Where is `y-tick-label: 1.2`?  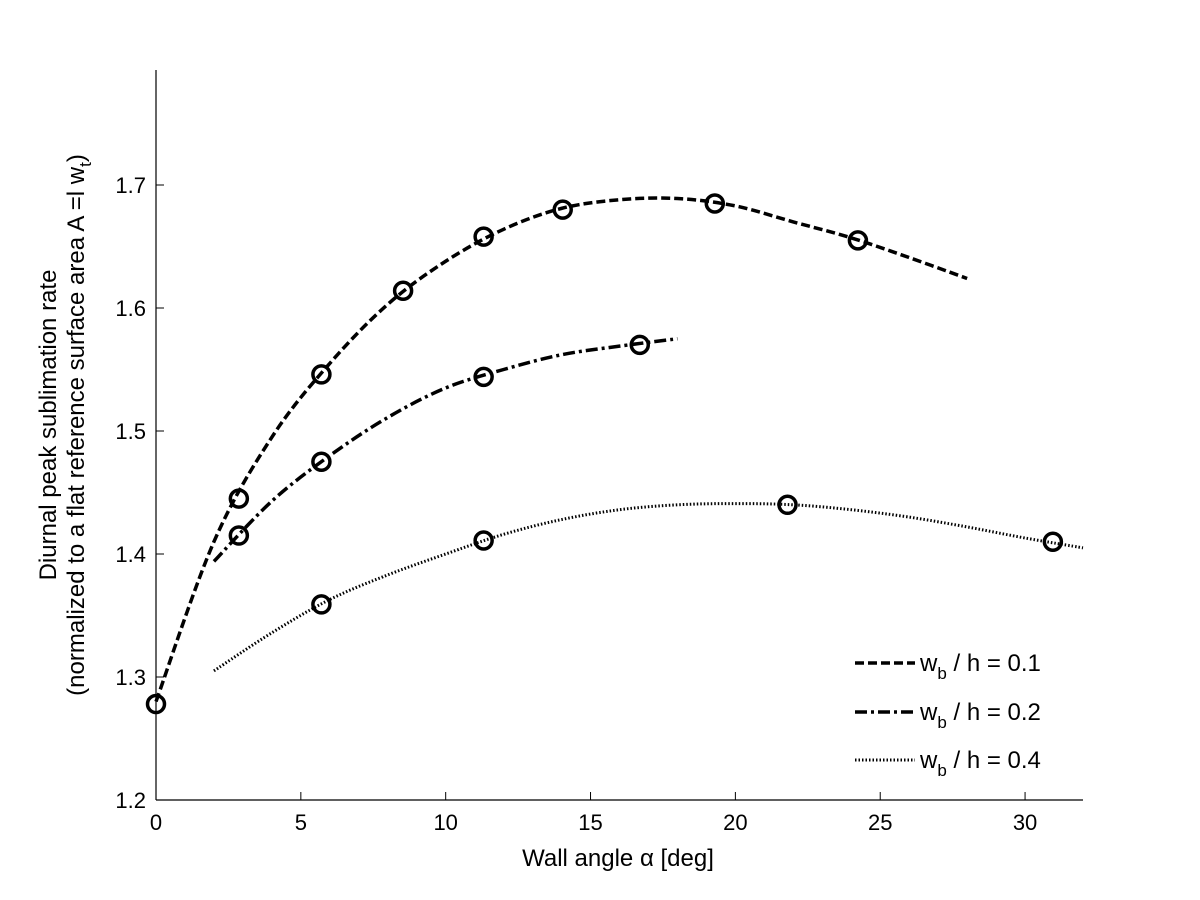
y-tick-label: 1.2 is located at coordinates (130, 800).